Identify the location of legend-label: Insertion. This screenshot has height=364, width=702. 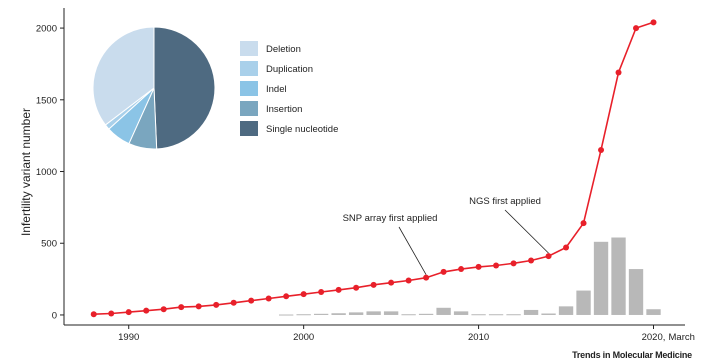
(284, 109).